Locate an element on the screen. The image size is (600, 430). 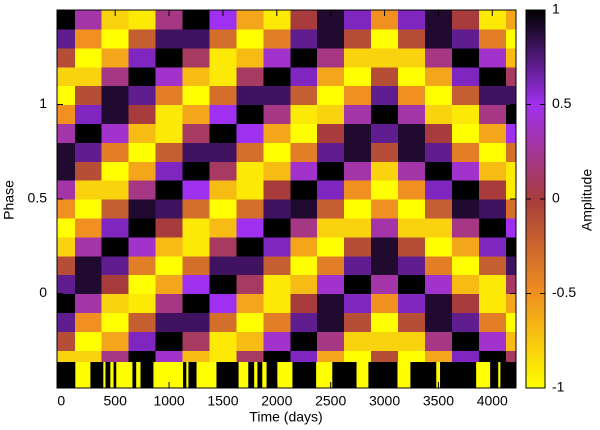
x-tick-label: 1500 is located at coordinates (222, 401).